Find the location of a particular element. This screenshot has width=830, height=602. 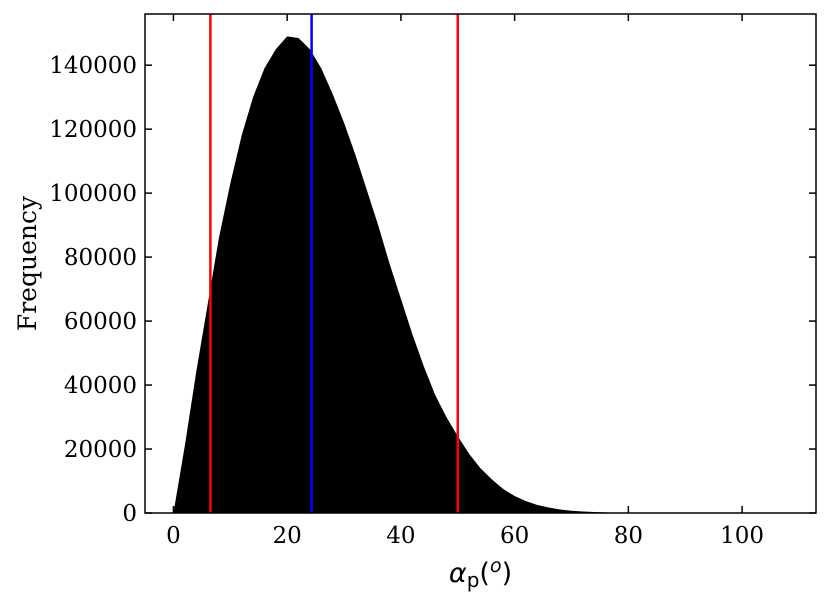

x-axis-label: αp(o) is located at coordinates (480, 573).